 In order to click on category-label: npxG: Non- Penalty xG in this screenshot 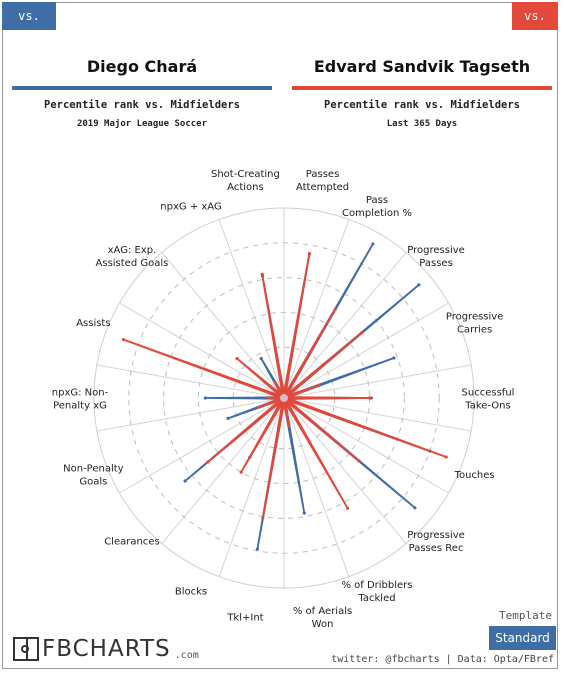, I will do `click(80, 400)`.